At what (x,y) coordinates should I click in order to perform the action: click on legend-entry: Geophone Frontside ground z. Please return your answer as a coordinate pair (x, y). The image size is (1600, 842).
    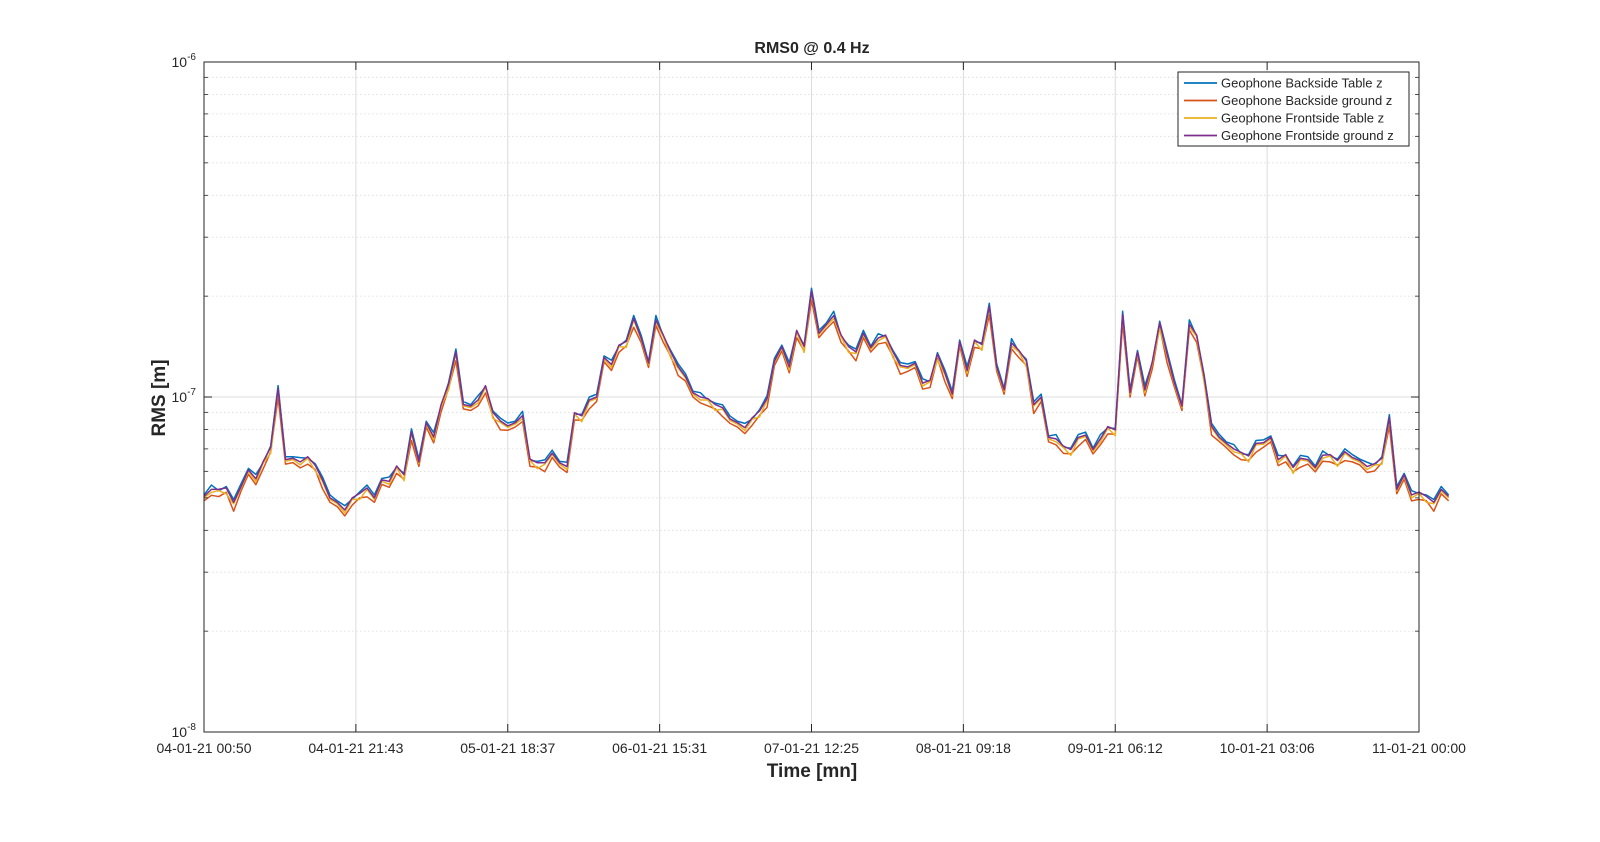
    Looking at the image, I should click on (1307, 135).